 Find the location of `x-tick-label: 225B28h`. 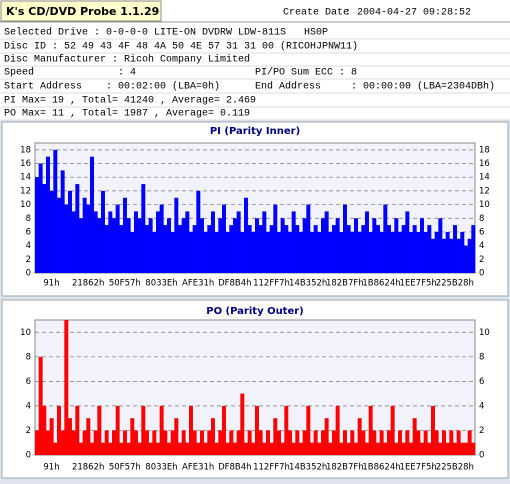

x-tick-label: 225B28h is located at coordinates (455, 284).